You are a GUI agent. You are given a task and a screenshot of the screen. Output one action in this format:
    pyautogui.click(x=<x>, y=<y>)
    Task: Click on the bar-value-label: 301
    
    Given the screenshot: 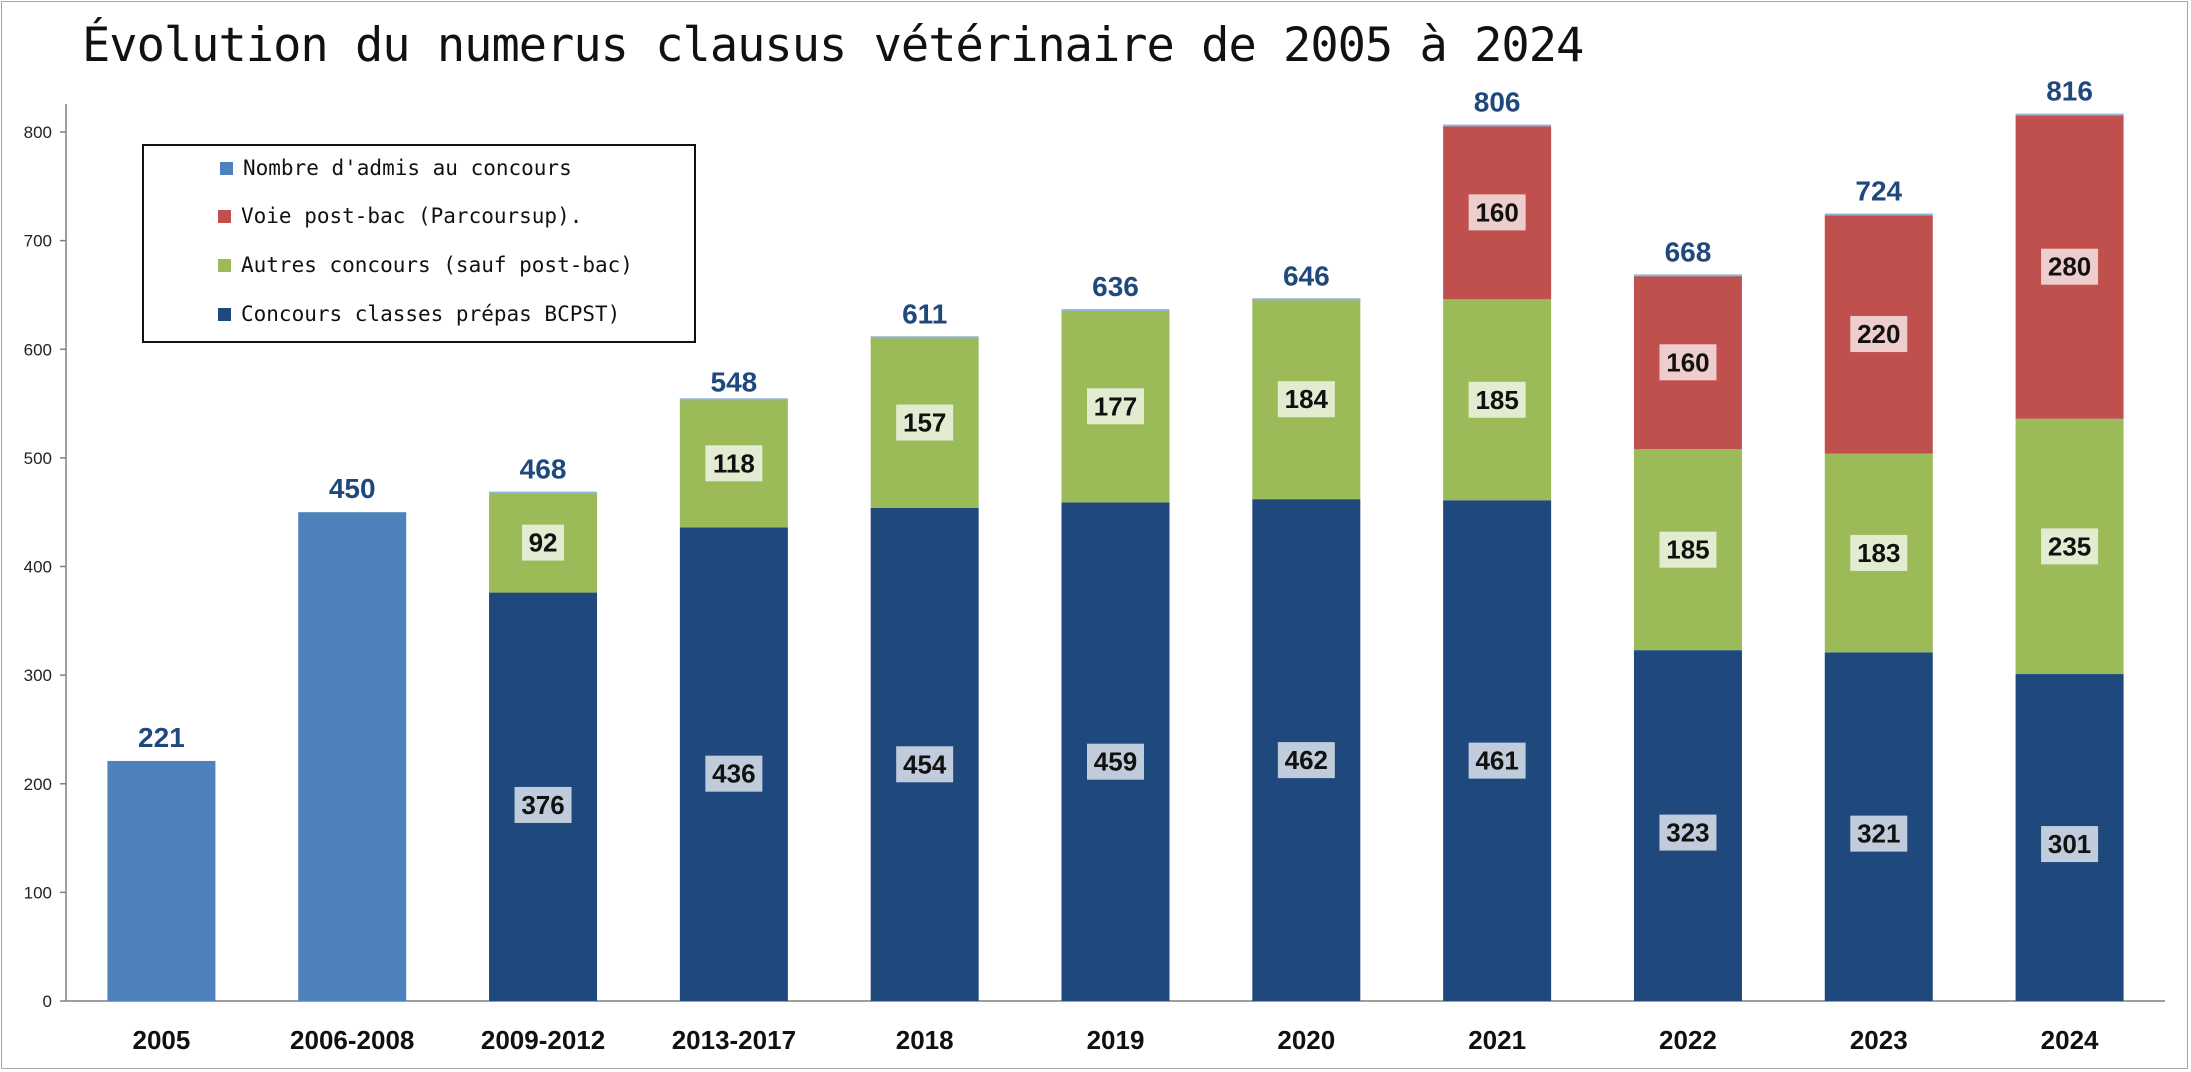 What is the action you would take?
    pyautogui.click(x=2069, y=844)
    